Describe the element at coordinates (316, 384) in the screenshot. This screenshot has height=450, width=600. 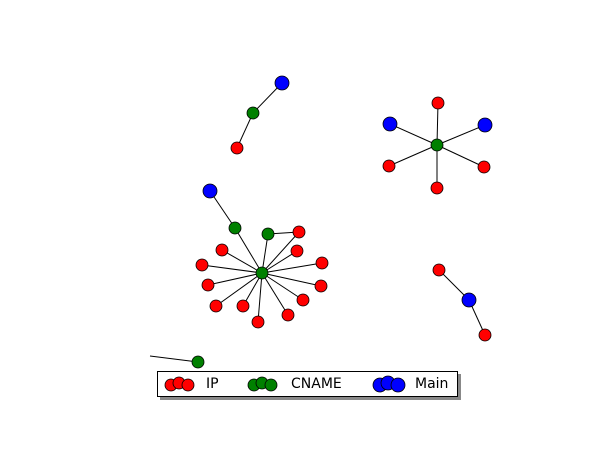
I see `legend-label-cname: CNAME` at that location.